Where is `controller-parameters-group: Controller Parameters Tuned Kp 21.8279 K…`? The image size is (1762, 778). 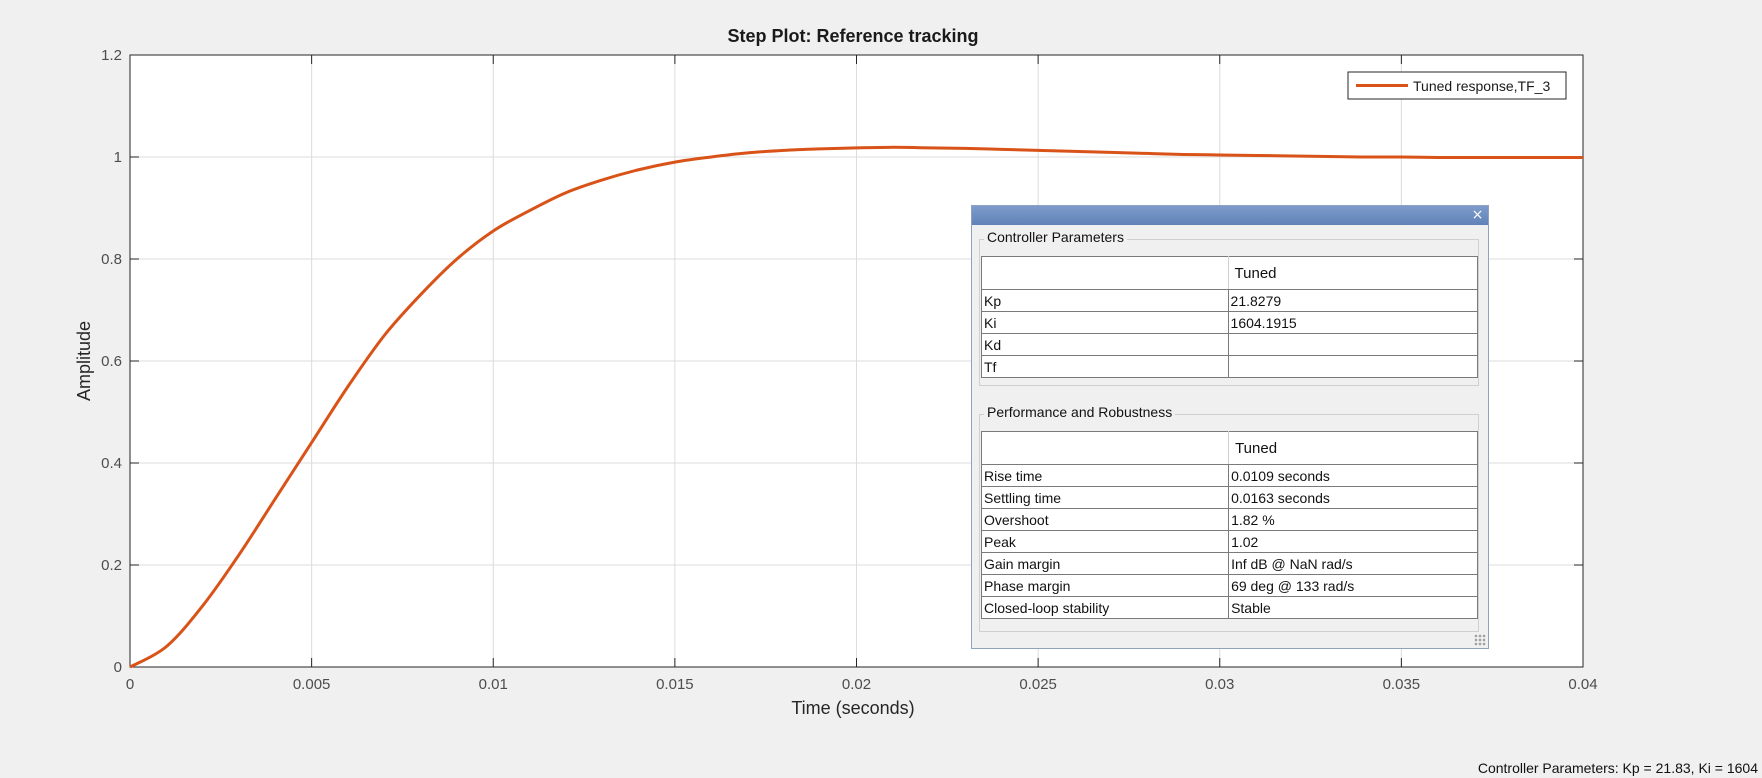 controller-parameters-group: Controller Parameters Tuned Kp 21.8279 K… is located at coordinates (1229, 307).